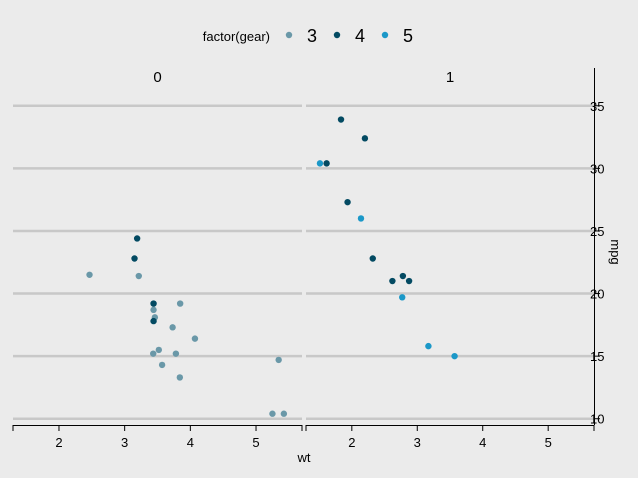  I want to click on y-tick-label: 20, so click(597, 294).